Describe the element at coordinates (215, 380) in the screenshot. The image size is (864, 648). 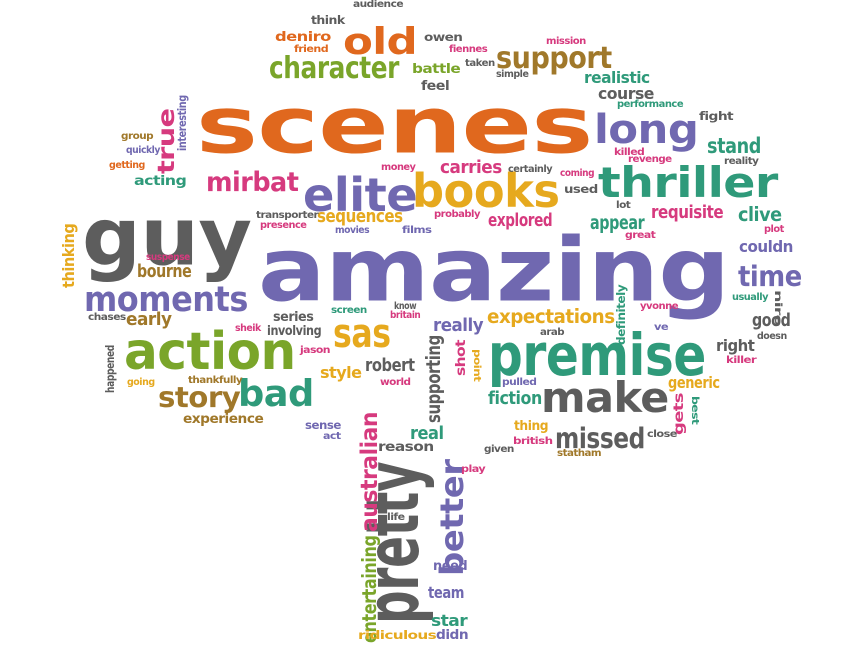
I see `word-thankfully: thankfully` at that location.